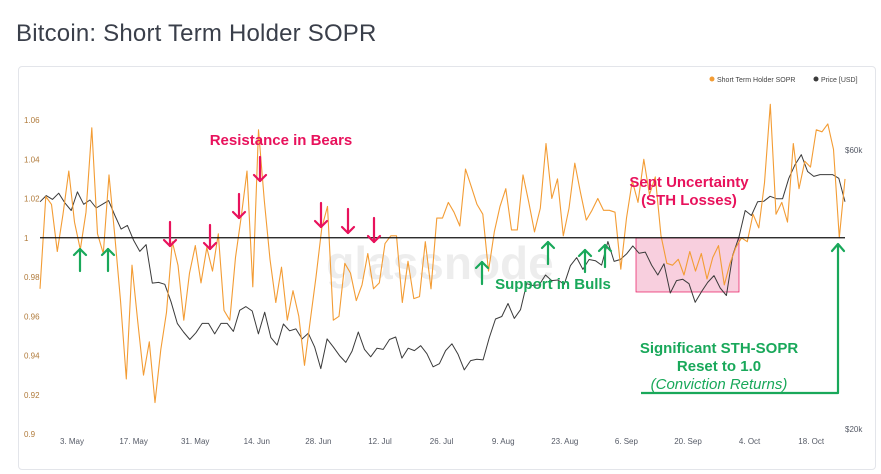  What do you see at coordinates (257, 441) in the screenshot?
I see `x-tick-label: 14. Jun` at bounding box center [257, 441].